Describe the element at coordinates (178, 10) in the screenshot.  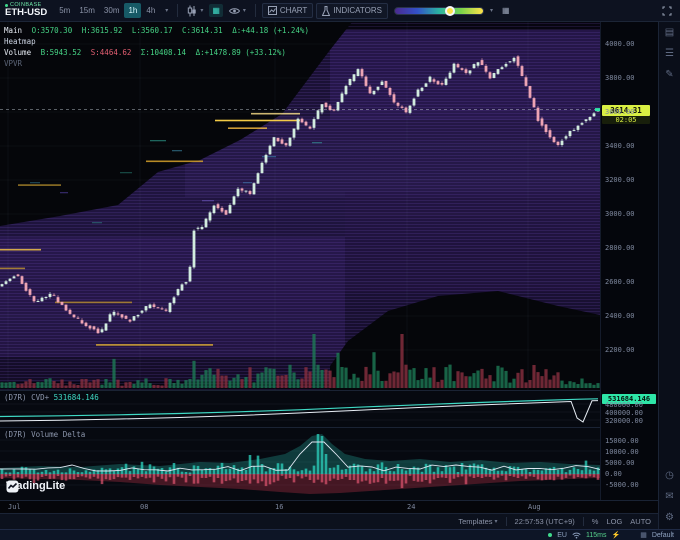
I see `toolbar-divider` at that location.